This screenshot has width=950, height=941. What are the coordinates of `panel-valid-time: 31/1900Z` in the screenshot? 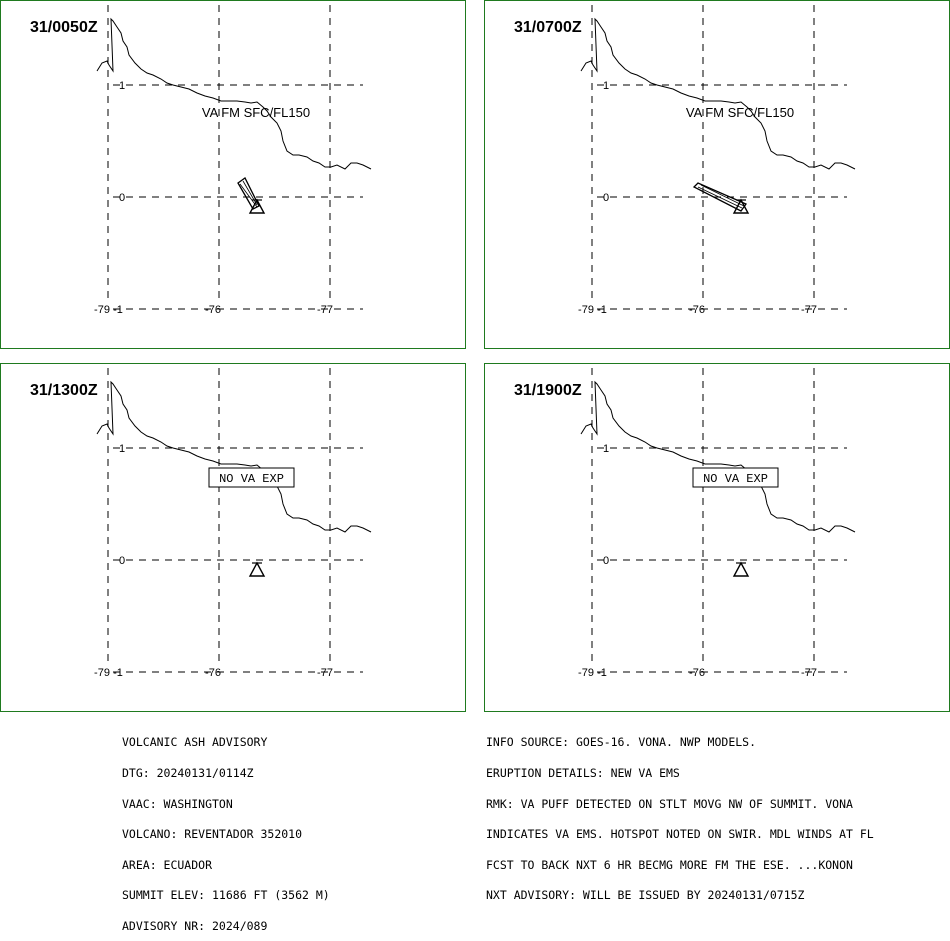 It's located at (548, 390).